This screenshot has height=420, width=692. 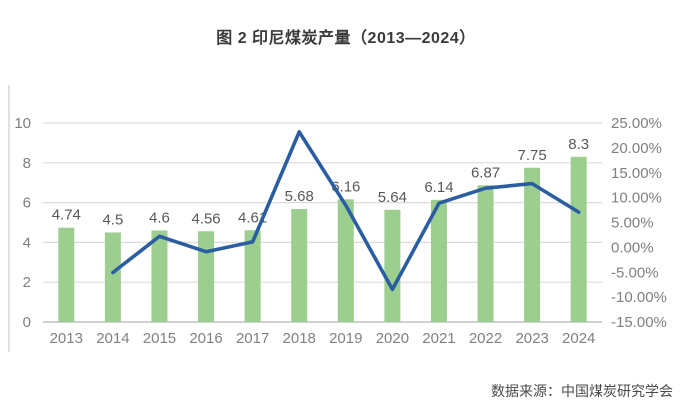 I want to click on x-axis-year-label: 2021, so click(x=438, y=338).